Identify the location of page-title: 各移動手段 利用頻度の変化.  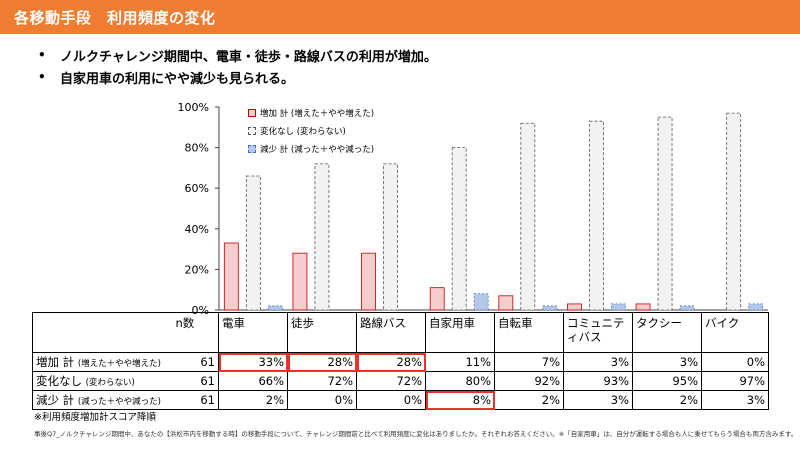
(115, 18).